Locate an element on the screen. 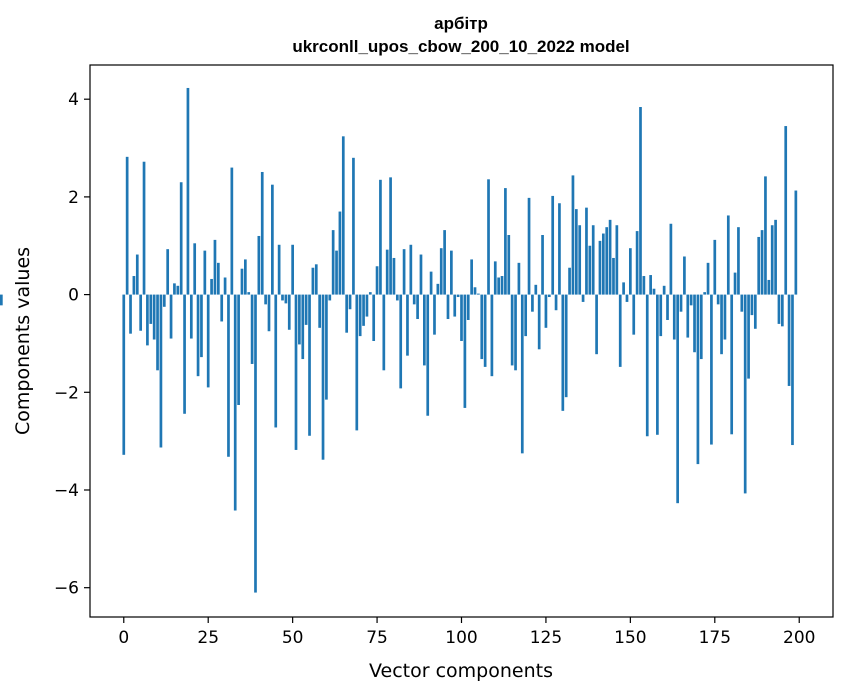 The height and width of the screenshot is (696, 847). y-tick-label: 0 is located at coordinates (73, 296).